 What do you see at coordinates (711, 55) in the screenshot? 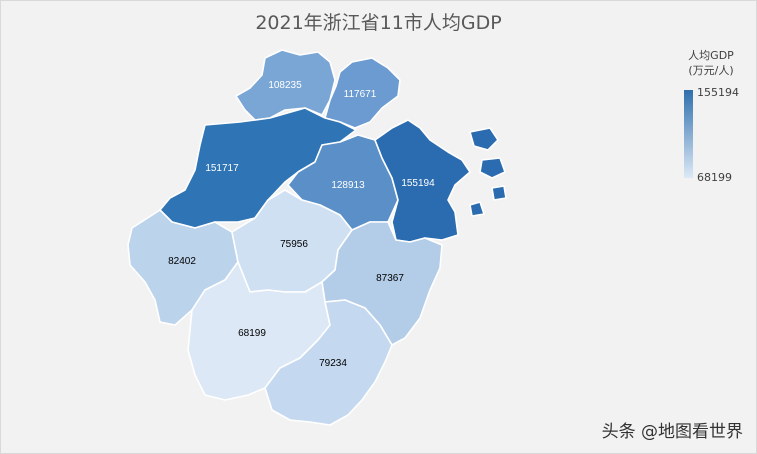
I see `legend-title-line1: 人均GDP` at bounding box center [711, 55].